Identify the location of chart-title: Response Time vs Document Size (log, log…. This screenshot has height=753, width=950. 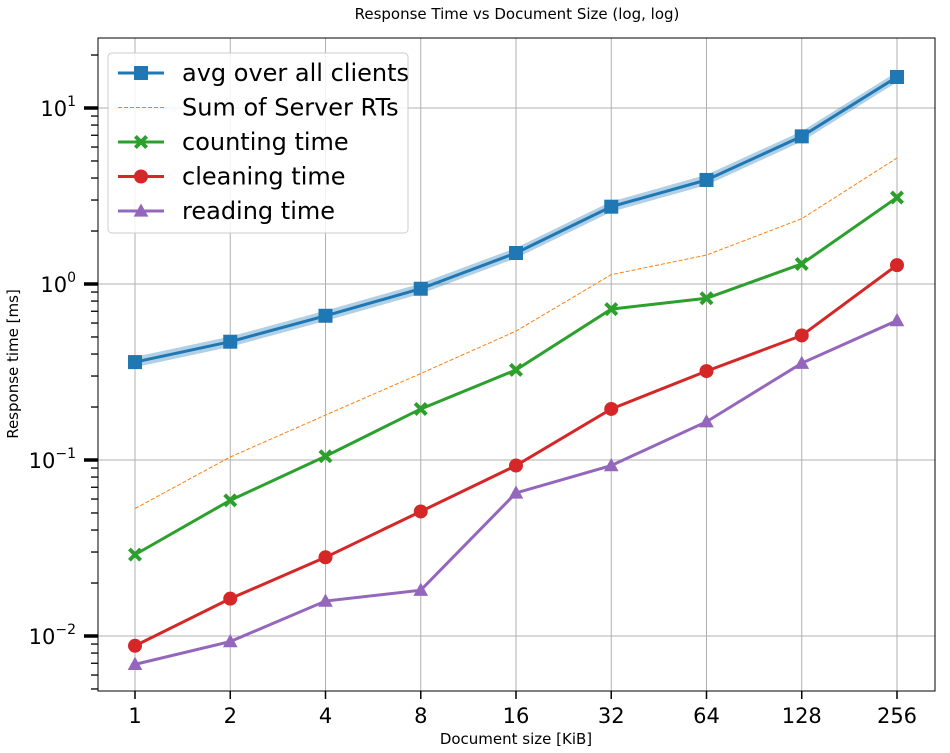
(517, 14).